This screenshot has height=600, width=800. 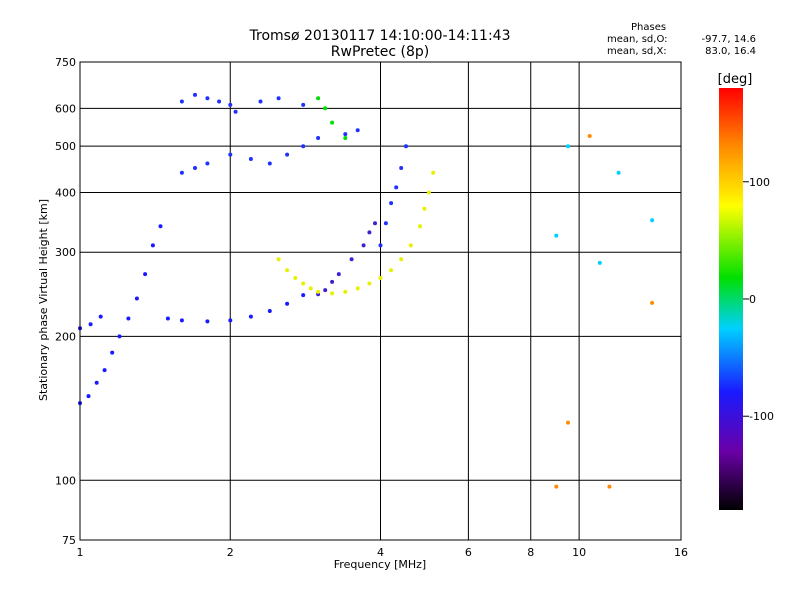 I want to click on colorbar-tick-label: 0, so click(x=752, y=299).